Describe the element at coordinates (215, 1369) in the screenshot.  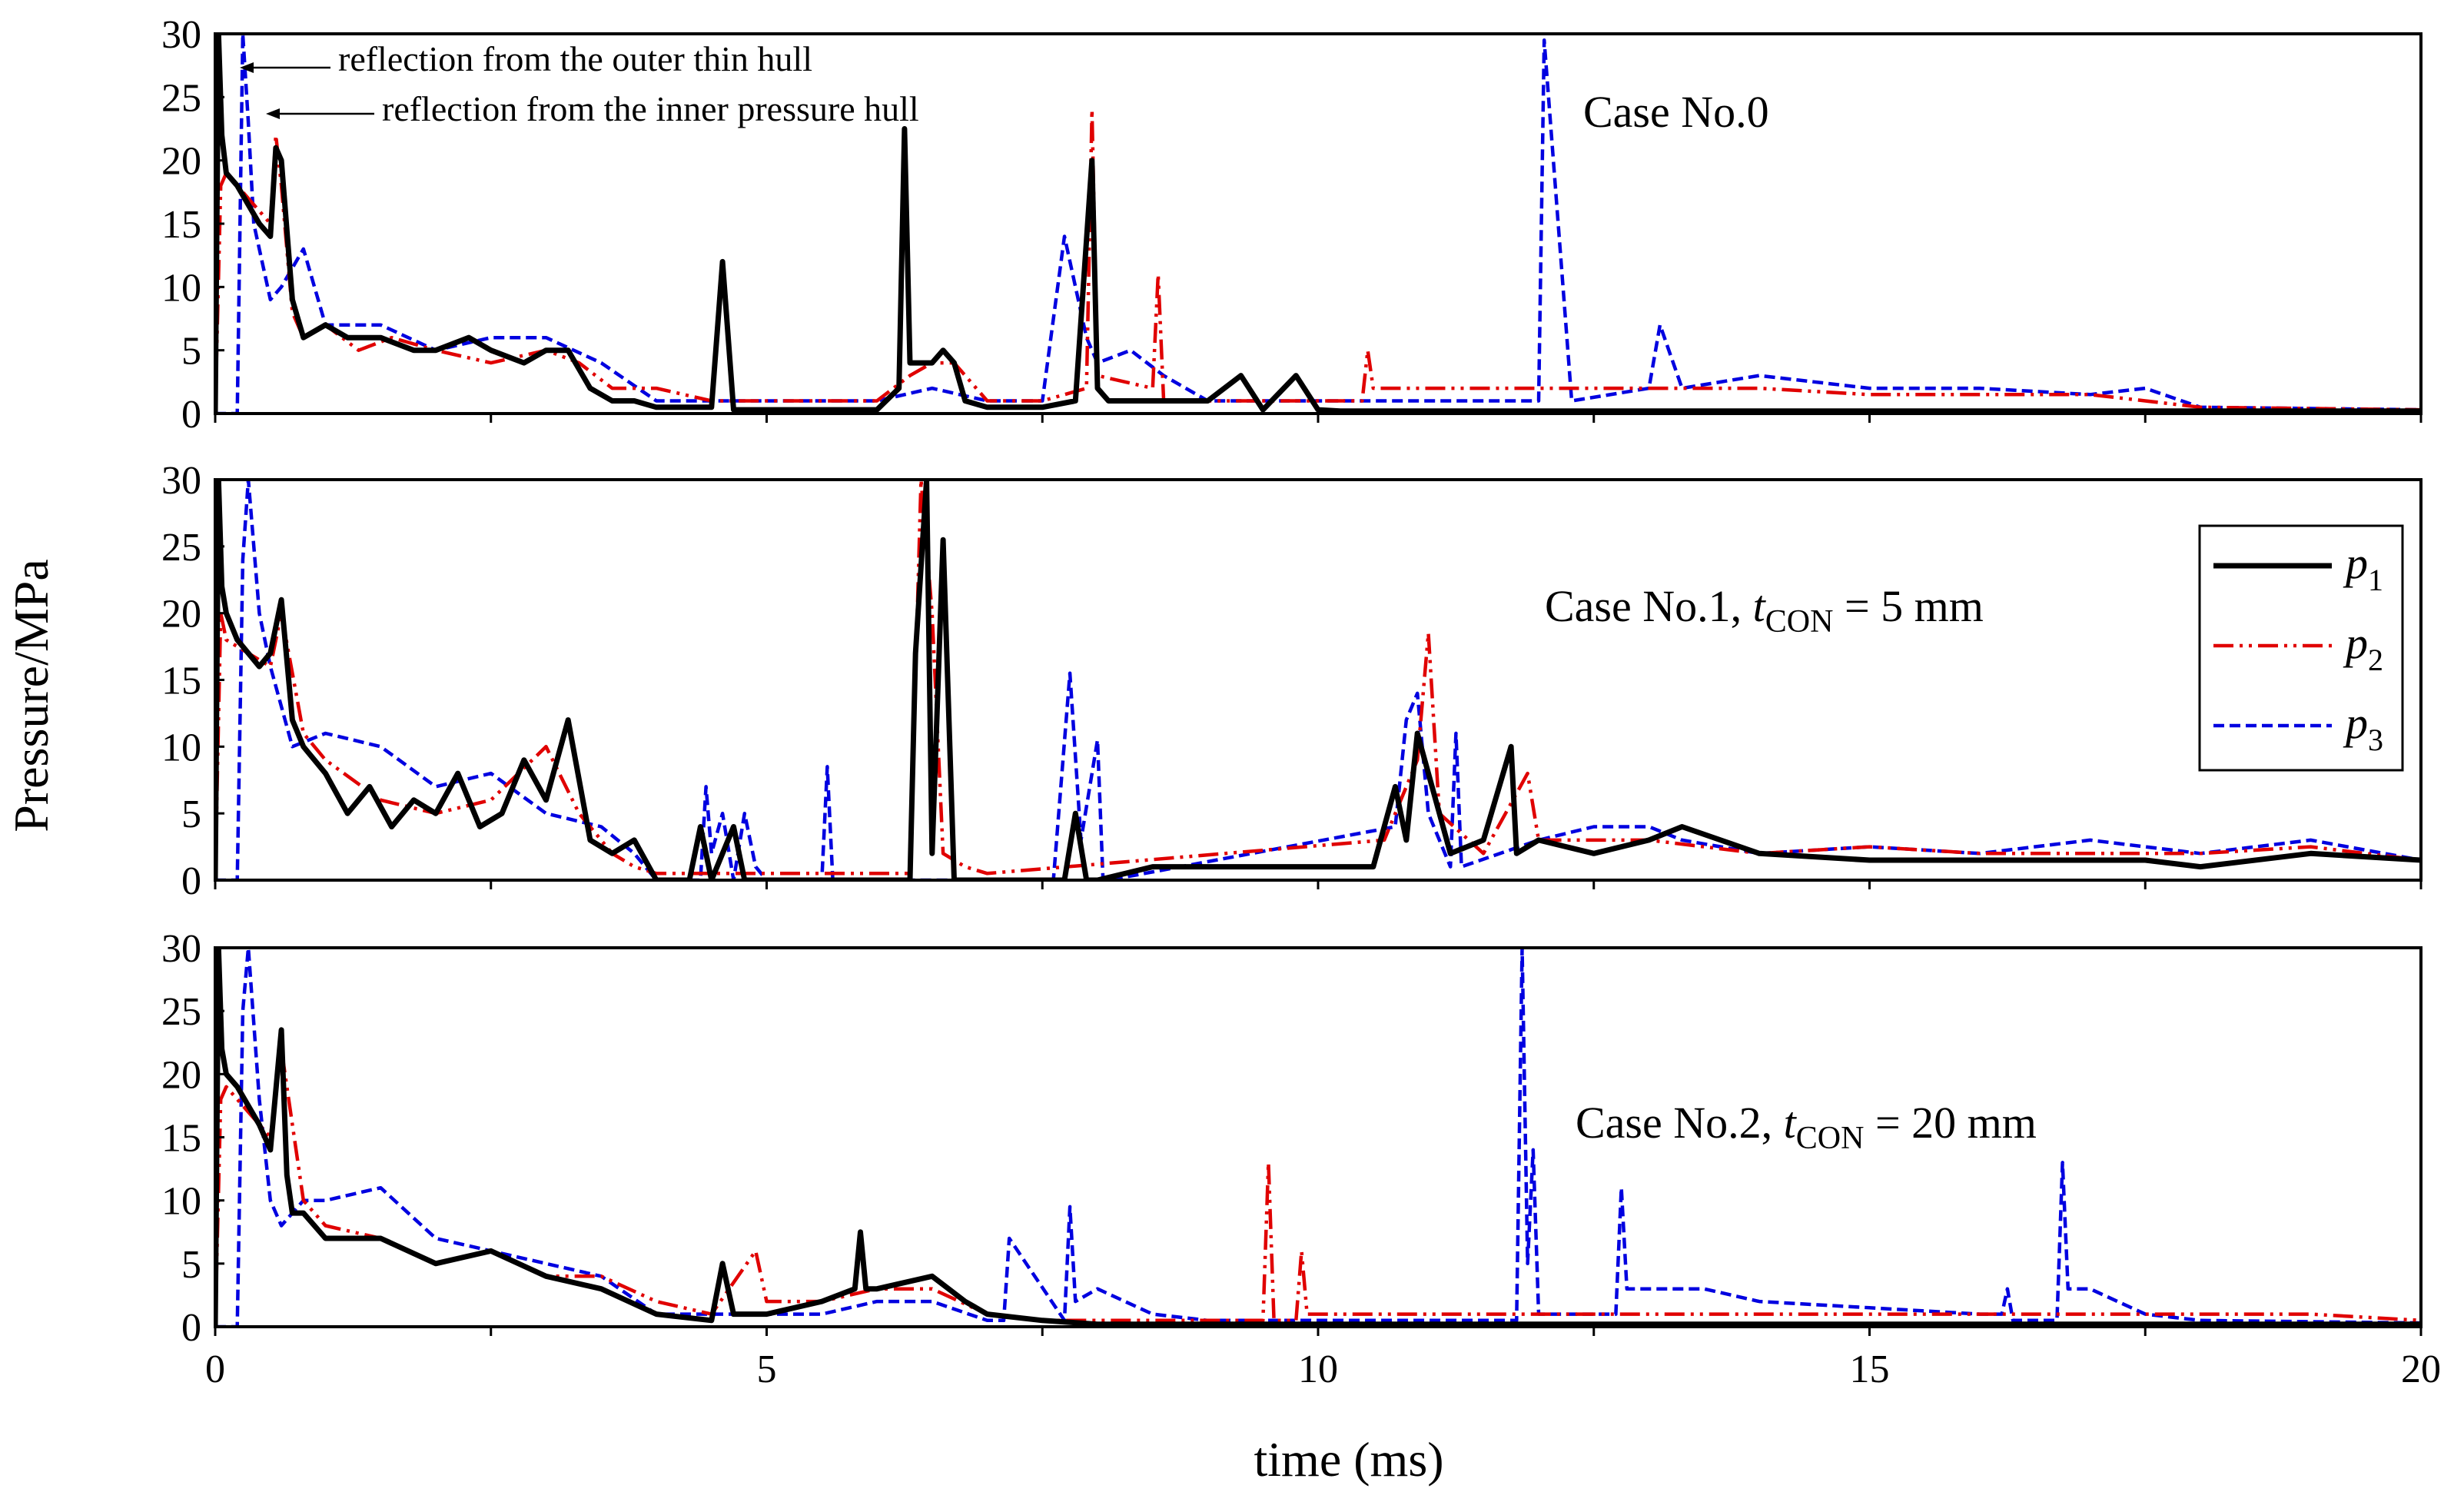
I see `x-tick-label: 0` at that location.